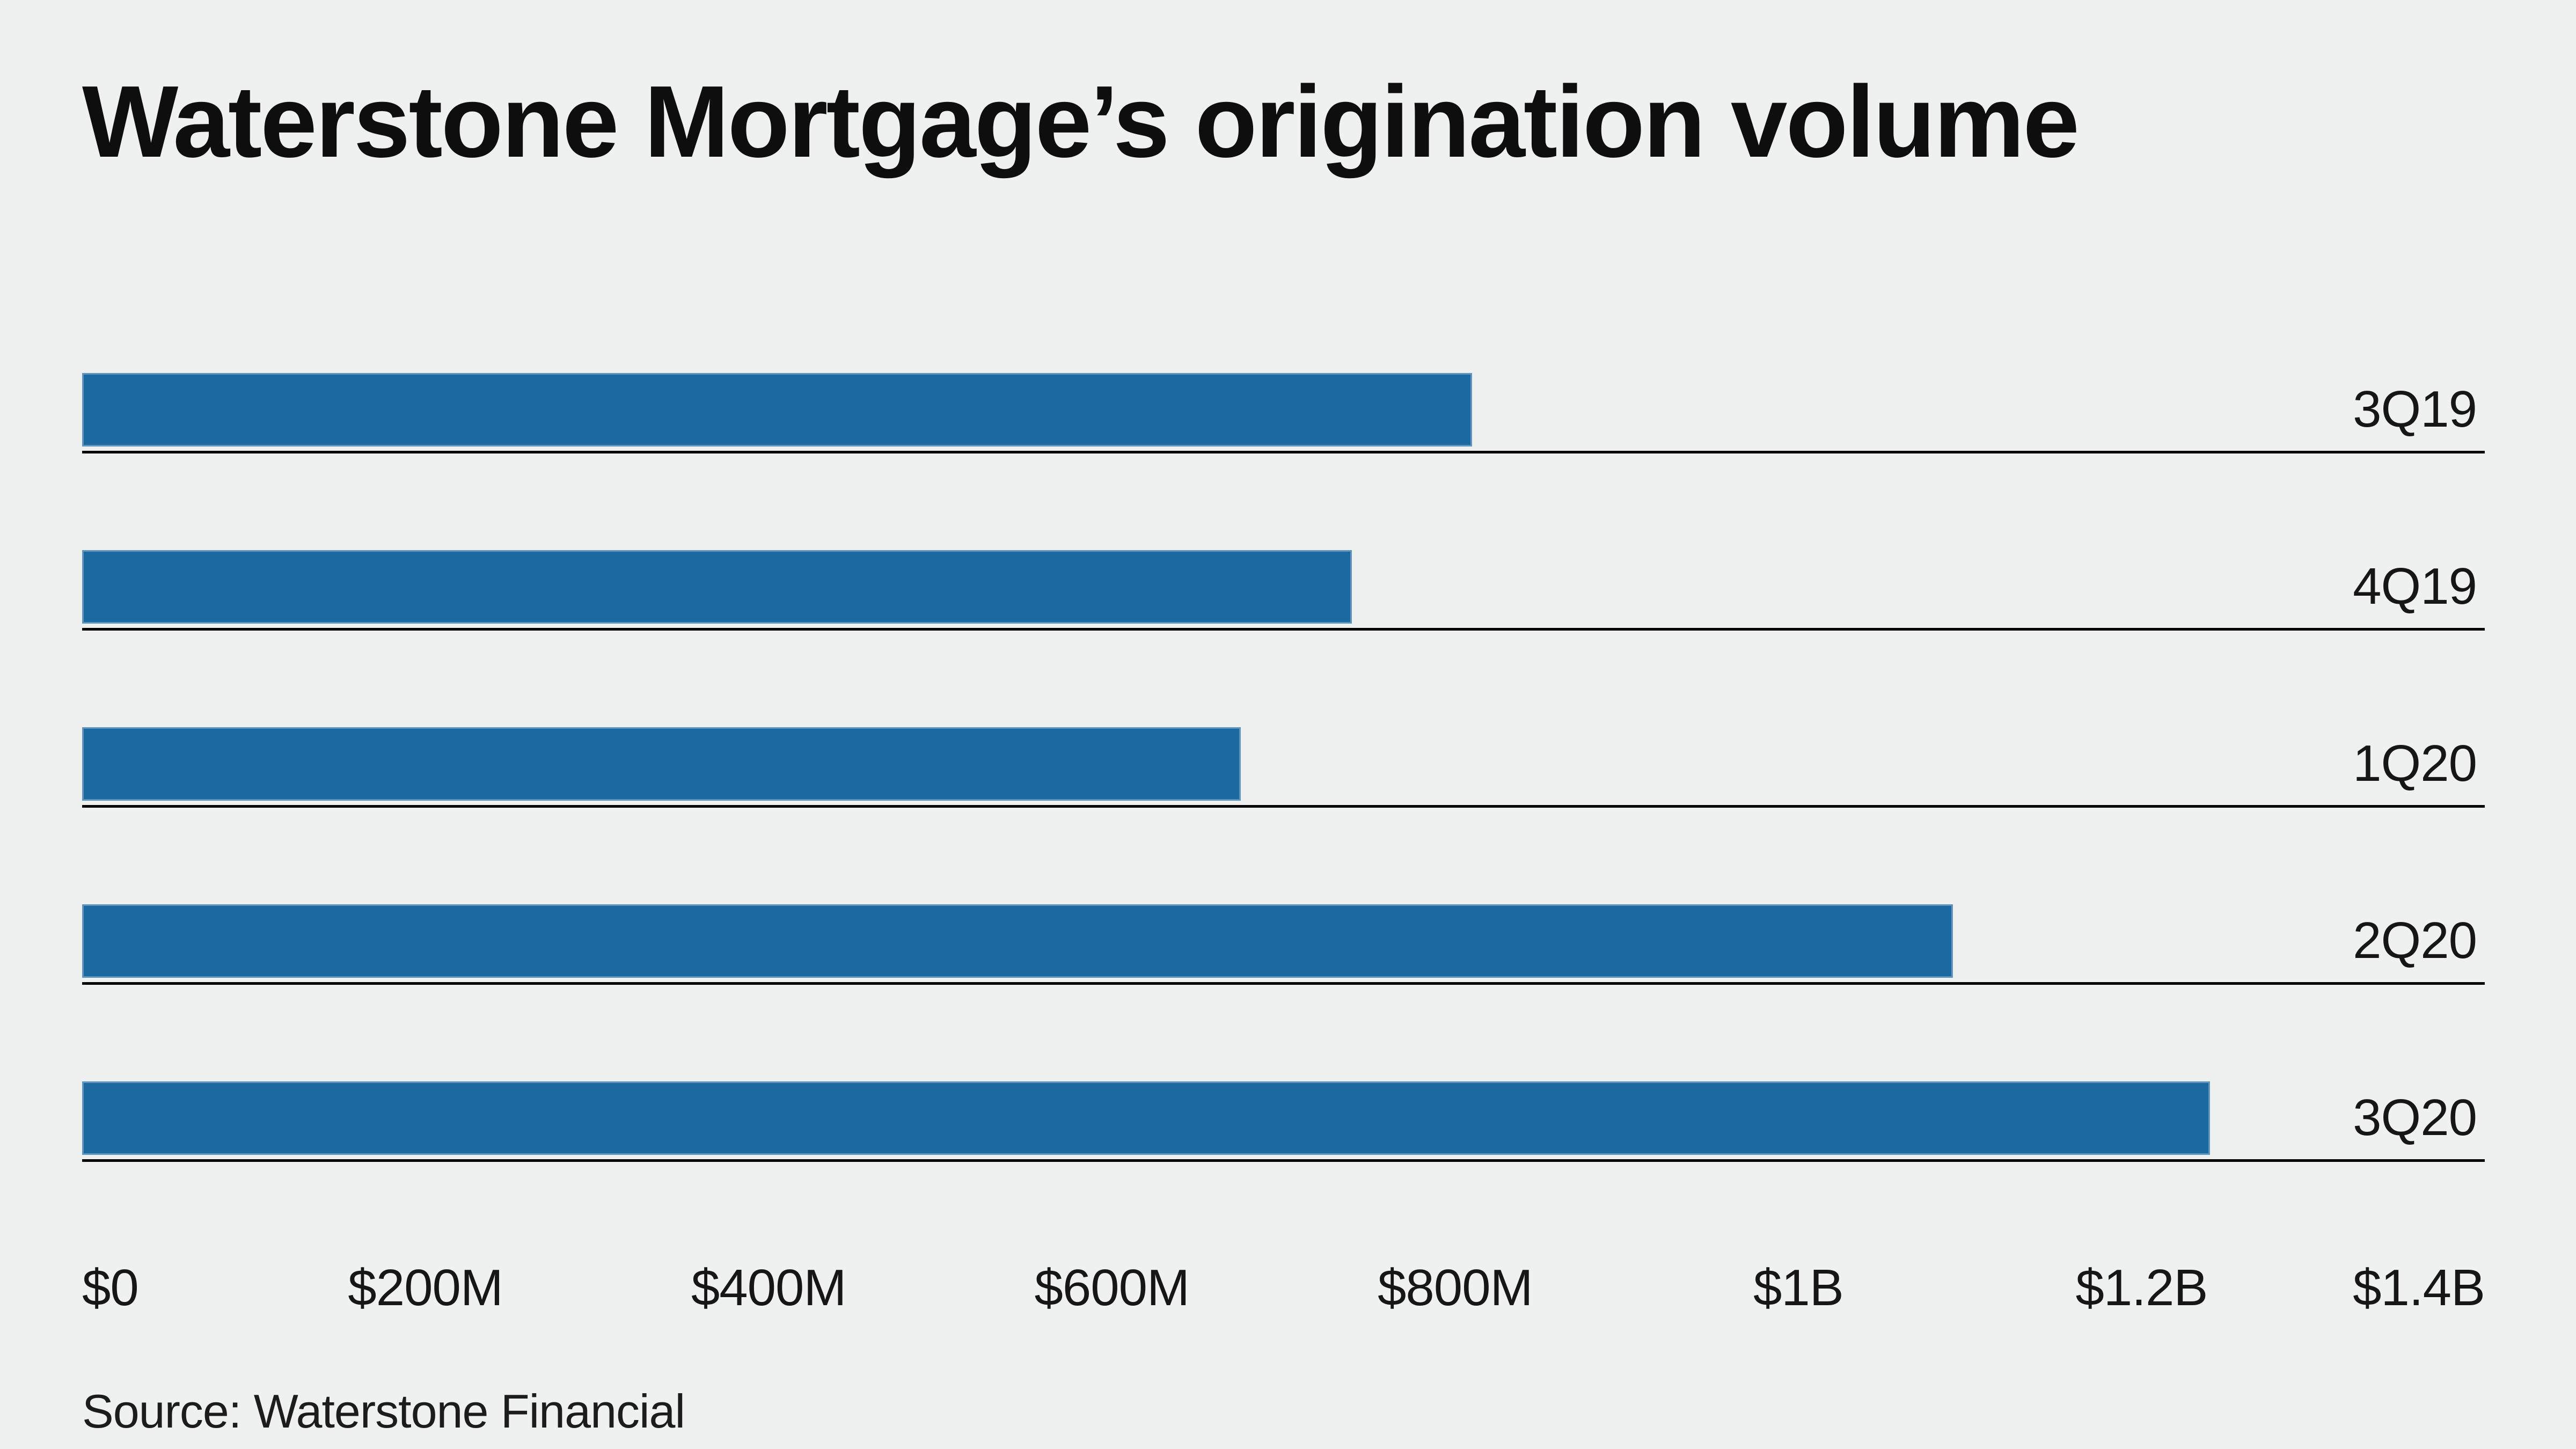 This screenshot has width=2576, height=1449. I want to click on volume-bar-4q19, so click(717, 587).